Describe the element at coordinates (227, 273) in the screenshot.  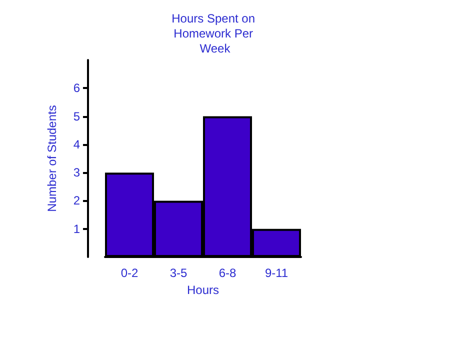
I see `x-tick-label: 6-8` at that location.